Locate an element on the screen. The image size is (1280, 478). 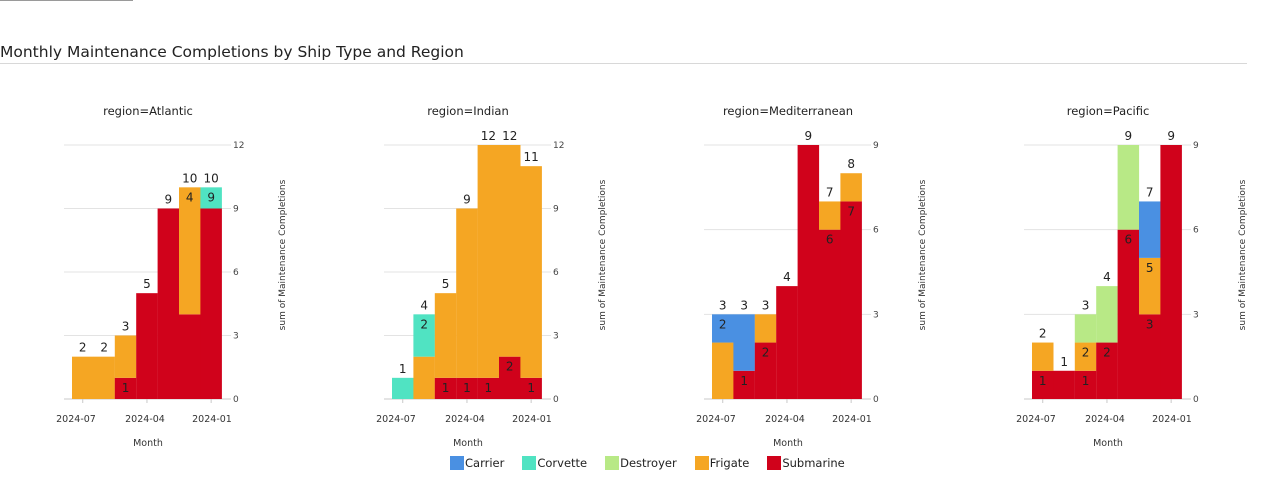
title-divider is located at coordinates (623, 63).